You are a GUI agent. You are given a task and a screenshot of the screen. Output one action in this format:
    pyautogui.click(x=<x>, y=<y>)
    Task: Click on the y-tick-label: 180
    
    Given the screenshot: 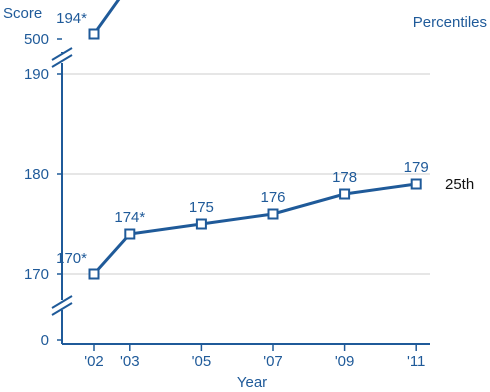 What is the action you would take?
    pyautogui.click(x=36, y=174)
    